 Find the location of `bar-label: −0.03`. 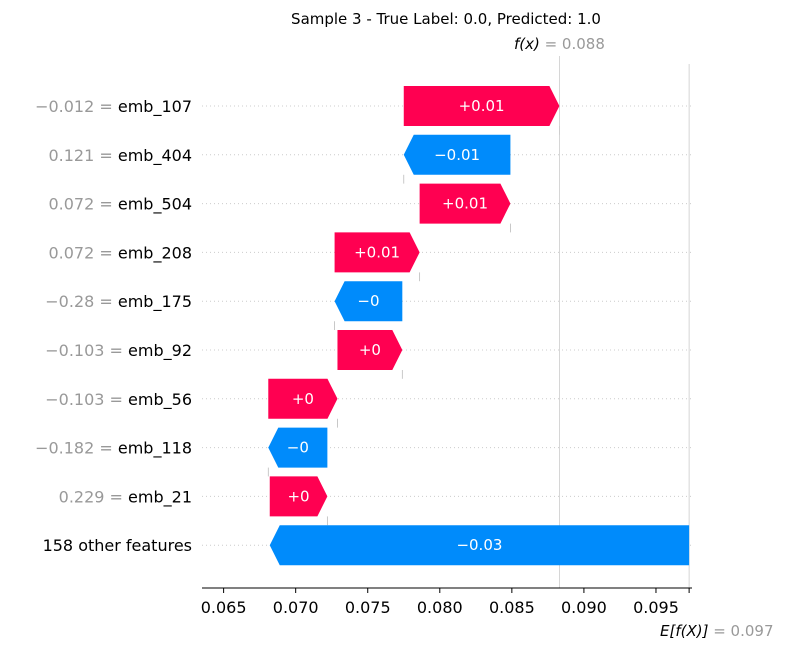

bar-label: −0.03 is located at coordinates (479, 545).